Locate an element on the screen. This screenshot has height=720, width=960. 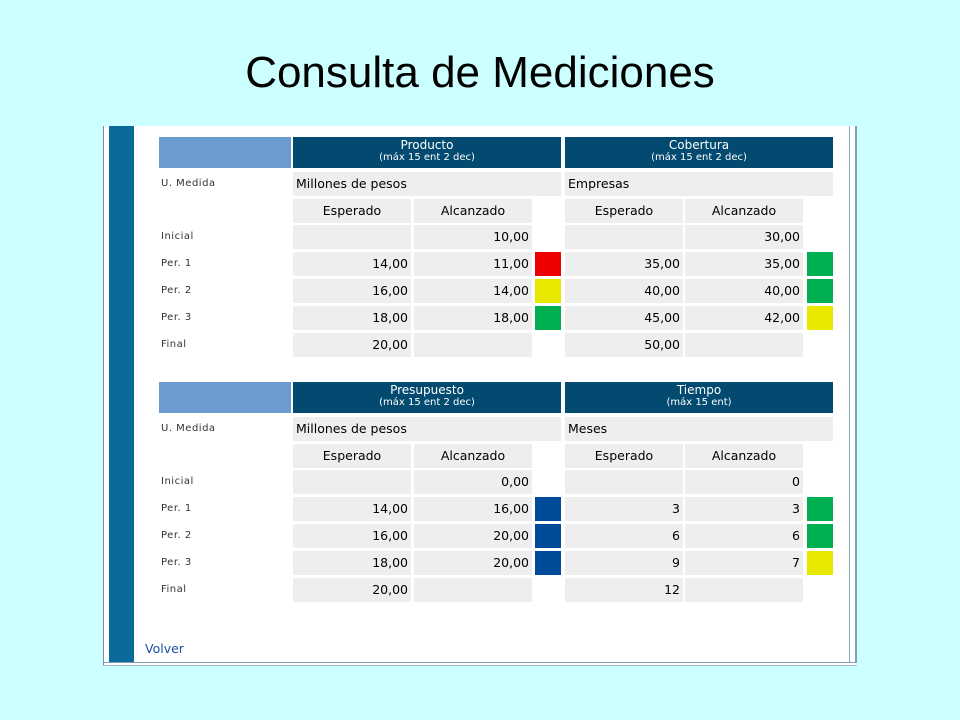
bottom-border-outer is located at coordinates (480, 665).